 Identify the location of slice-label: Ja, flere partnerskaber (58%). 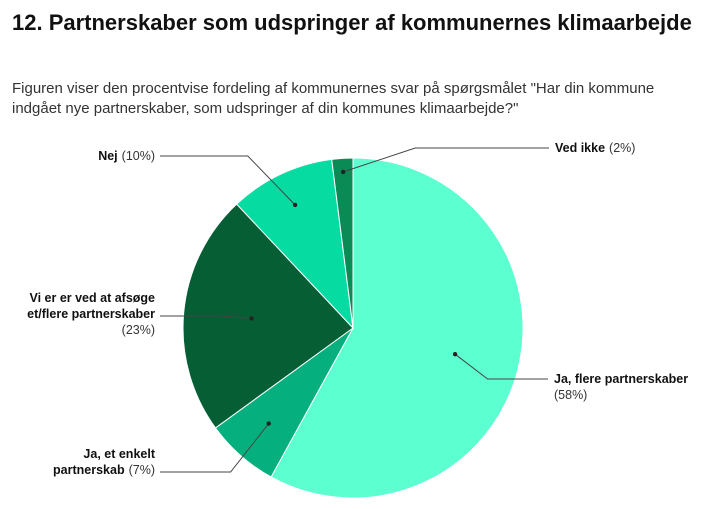
(621, 387).